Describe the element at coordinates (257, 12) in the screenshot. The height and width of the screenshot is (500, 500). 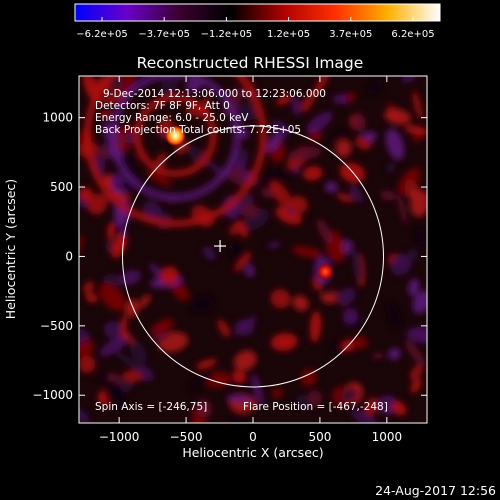
I see `colorbar-rect` at that location.